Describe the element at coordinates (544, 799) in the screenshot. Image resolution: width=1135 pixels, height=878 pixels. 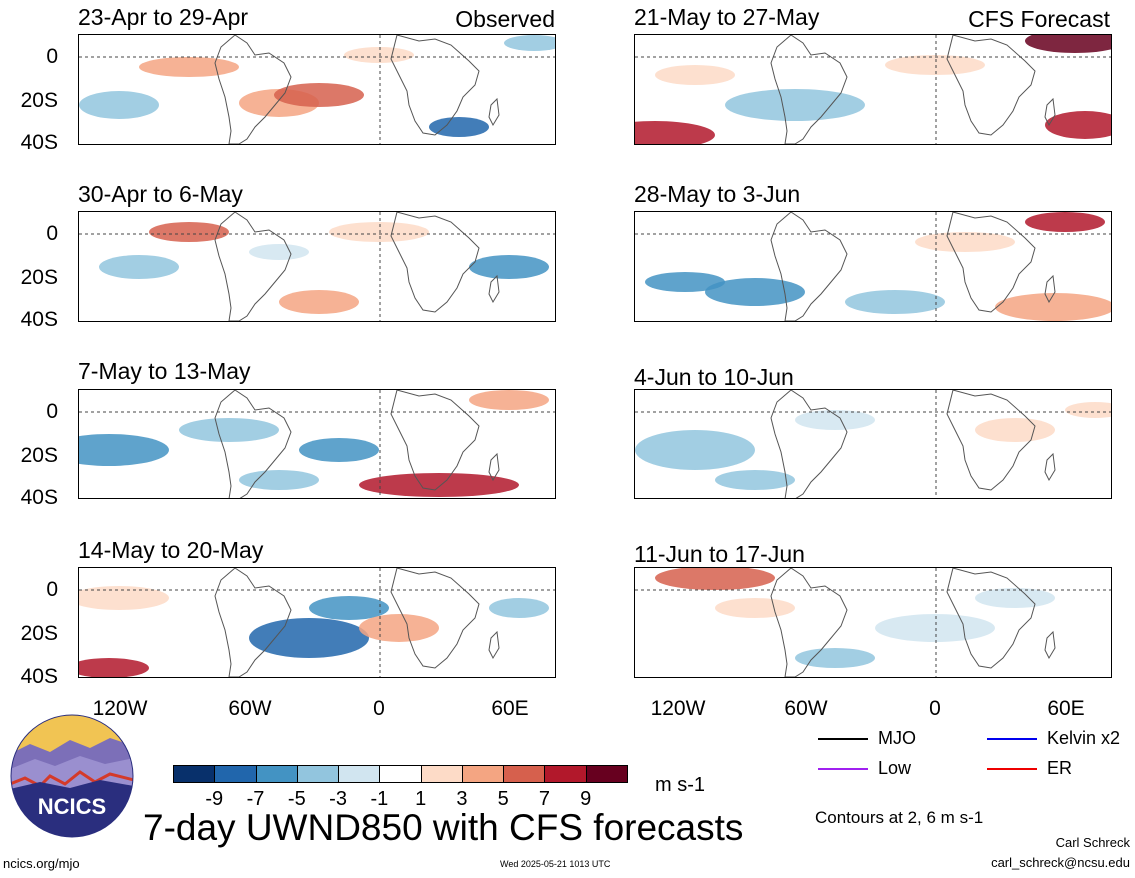
I see `colorbar-label: 7` at that location.